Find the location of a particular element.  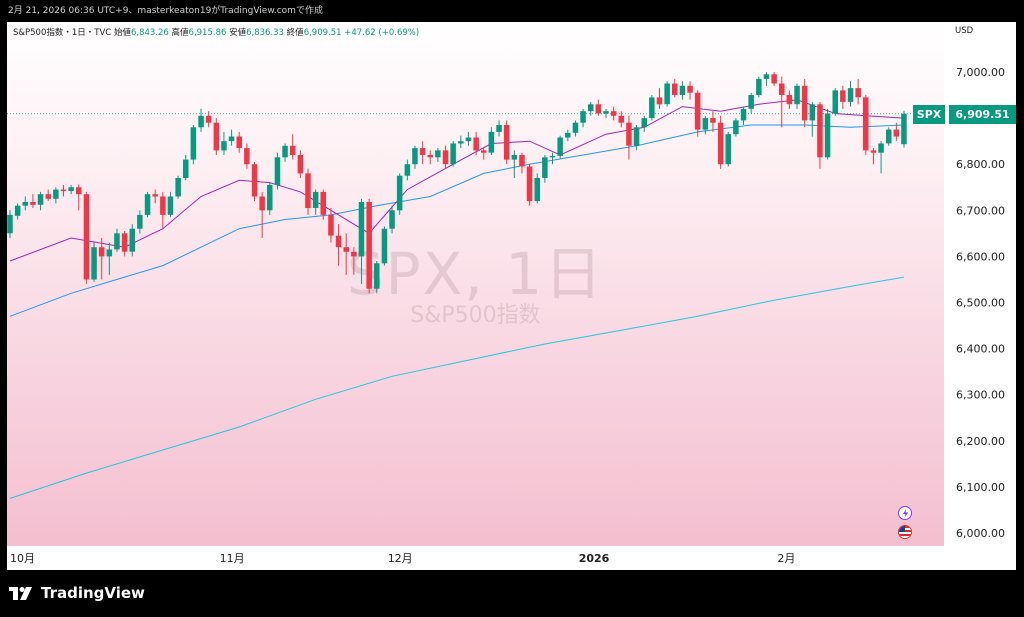

us-flag-icon is located at coordinates (905, 532).